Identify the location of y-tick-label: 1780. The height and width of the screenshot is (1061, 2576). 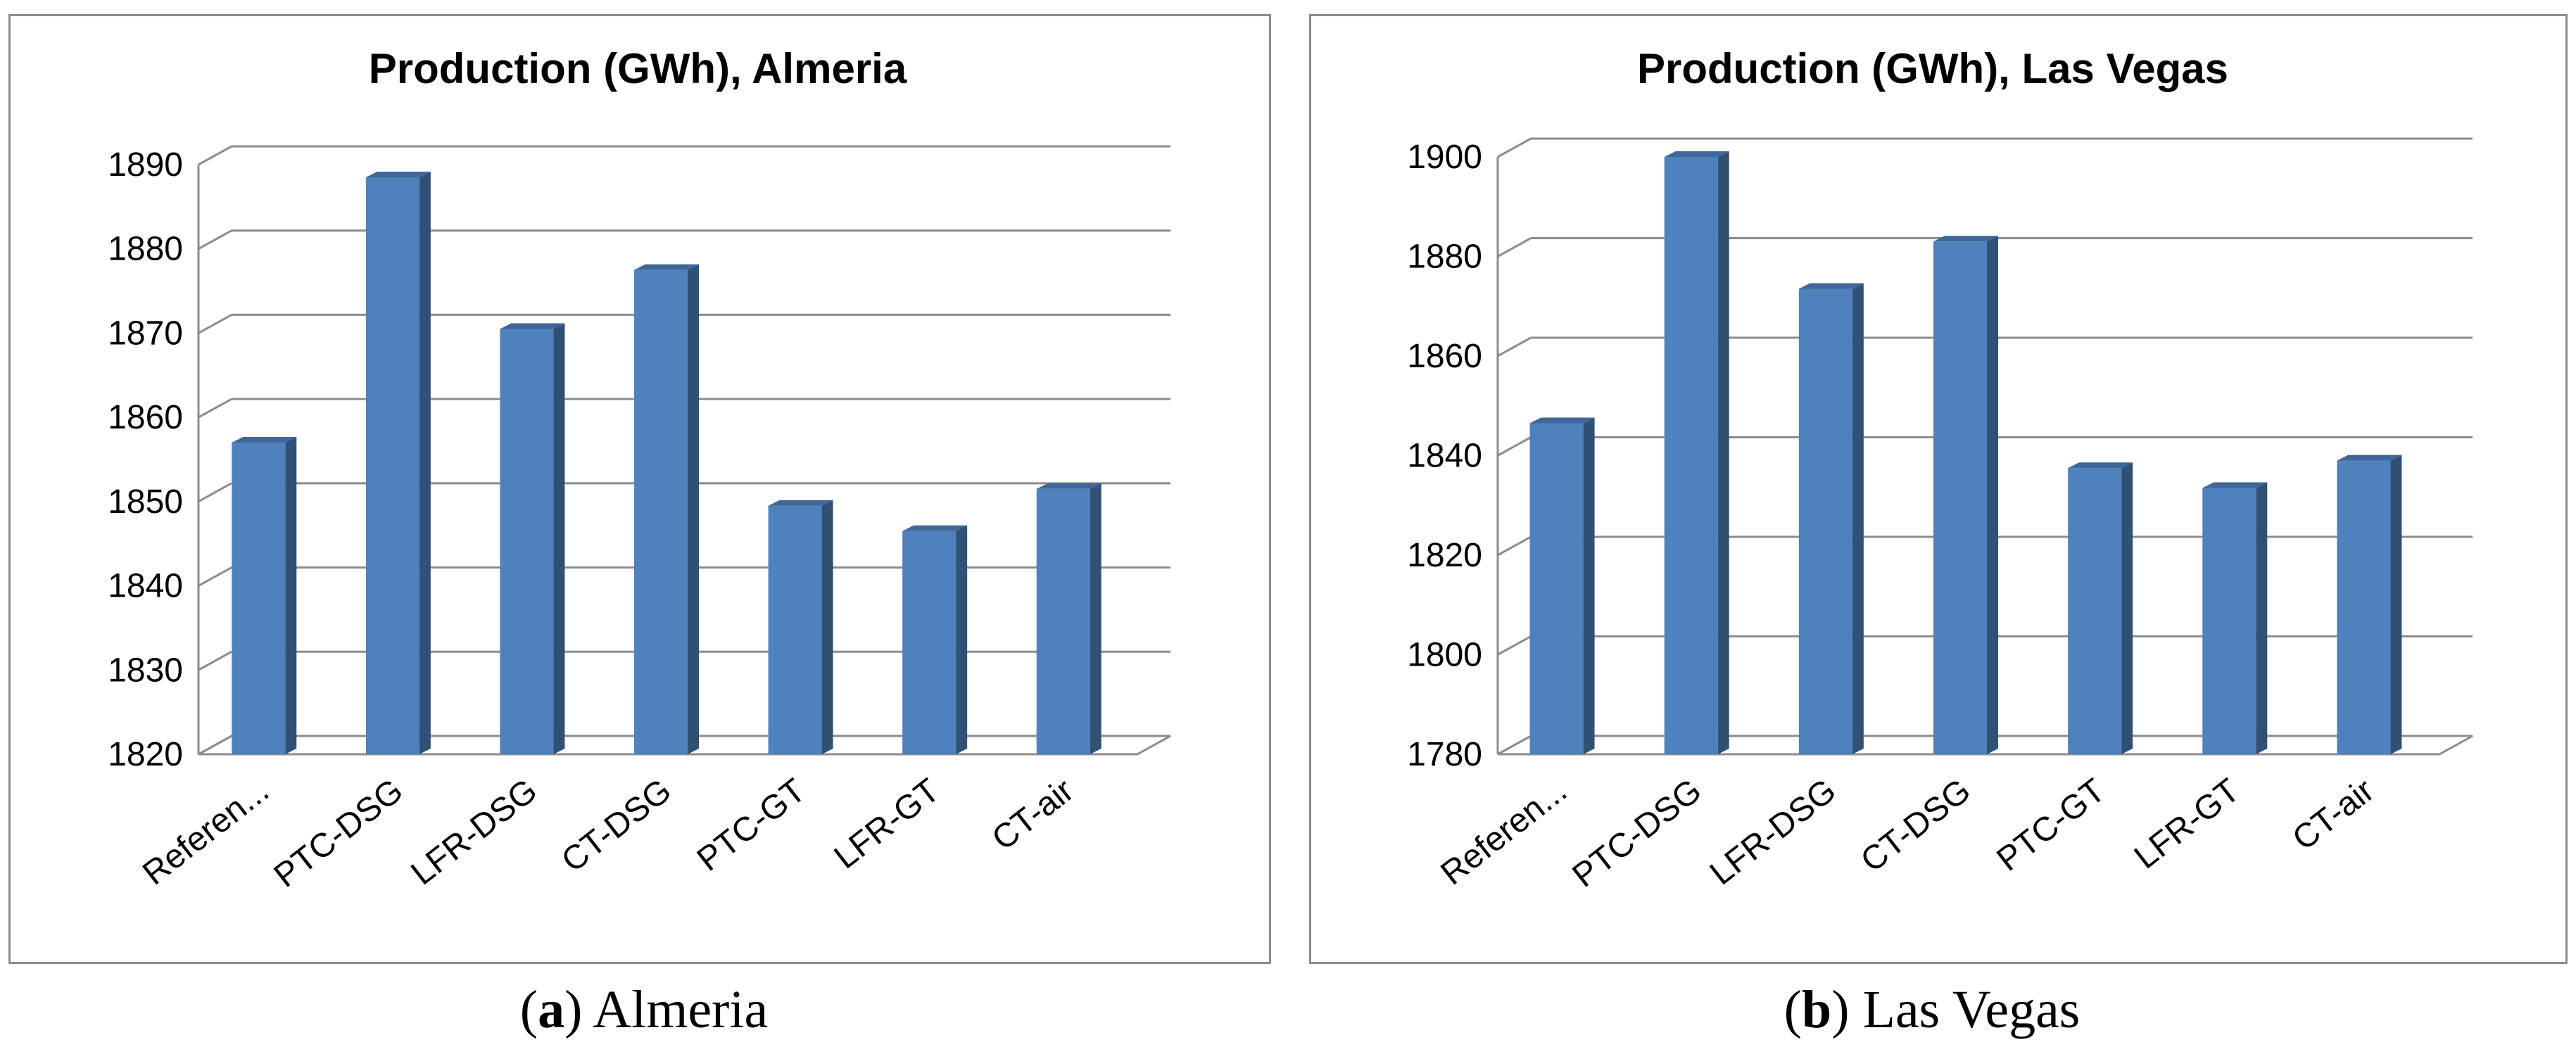
(1444, 754).